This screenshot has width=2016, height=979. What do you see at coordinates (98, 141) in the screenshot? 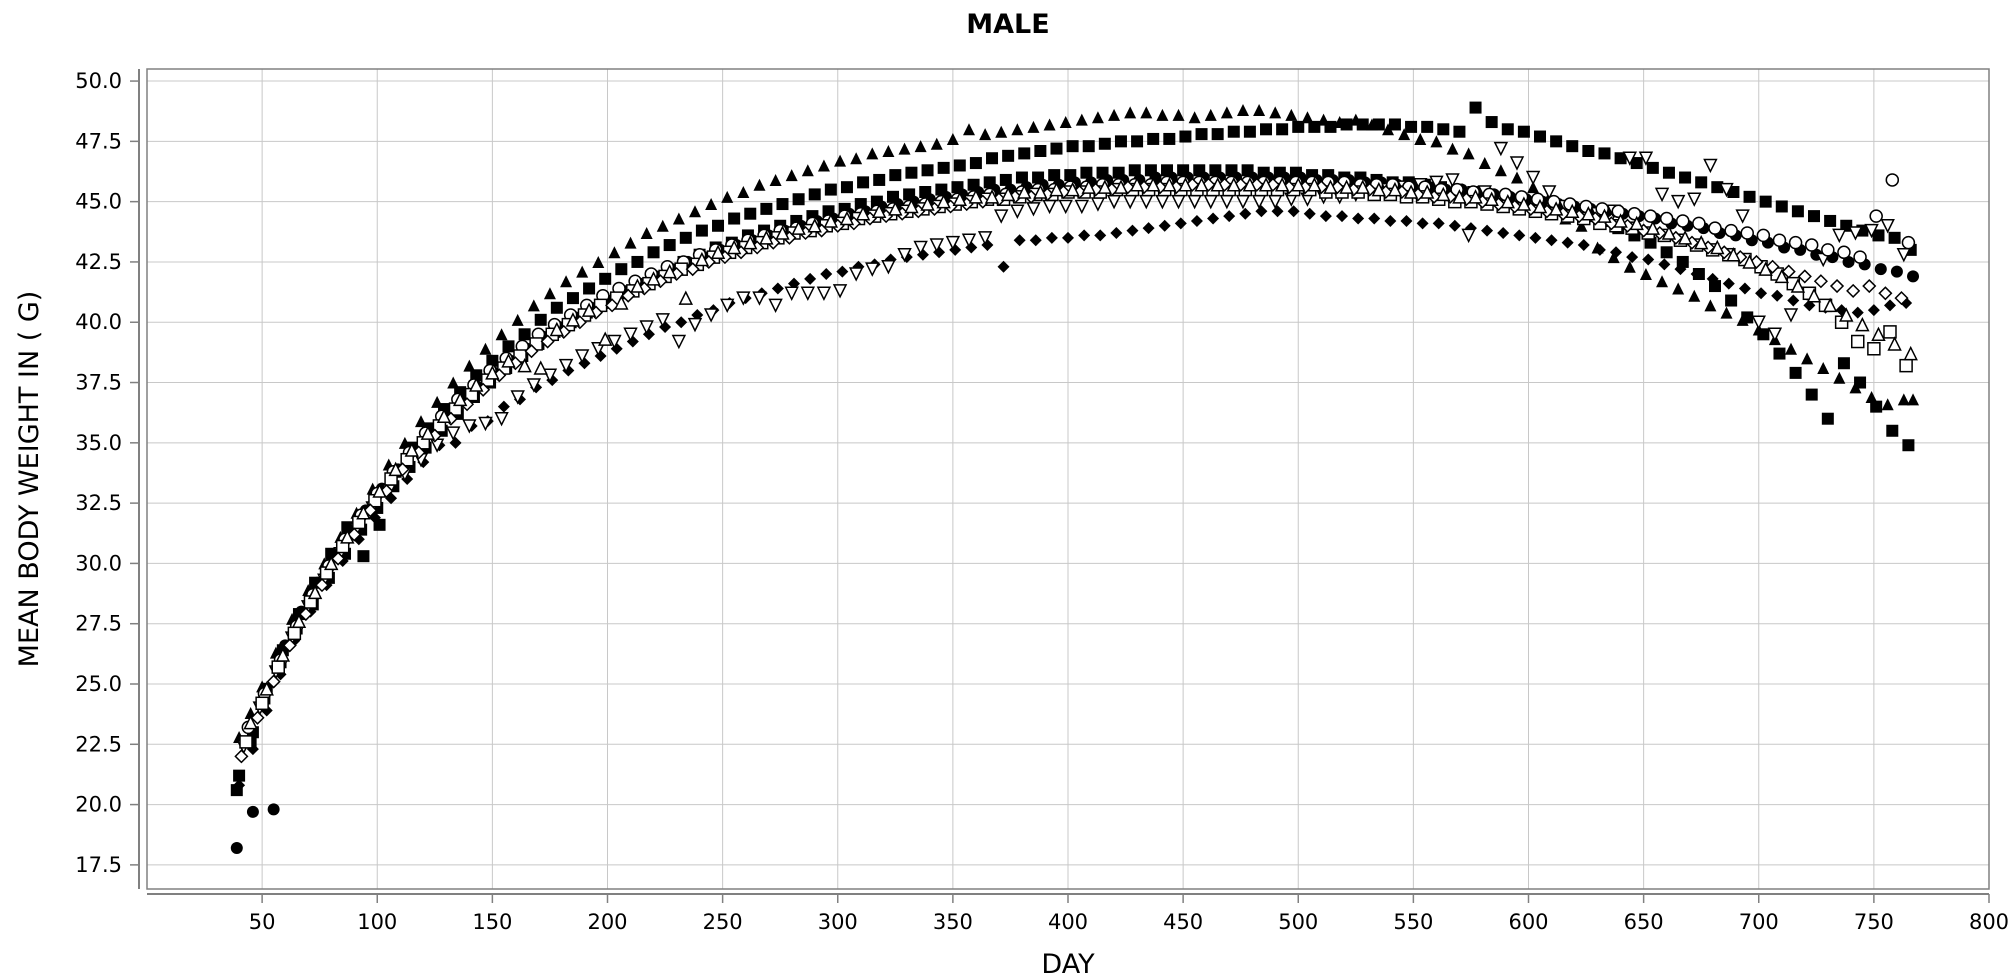
I see `y-tick-label: 47.5` at bounding box center [98, 141].